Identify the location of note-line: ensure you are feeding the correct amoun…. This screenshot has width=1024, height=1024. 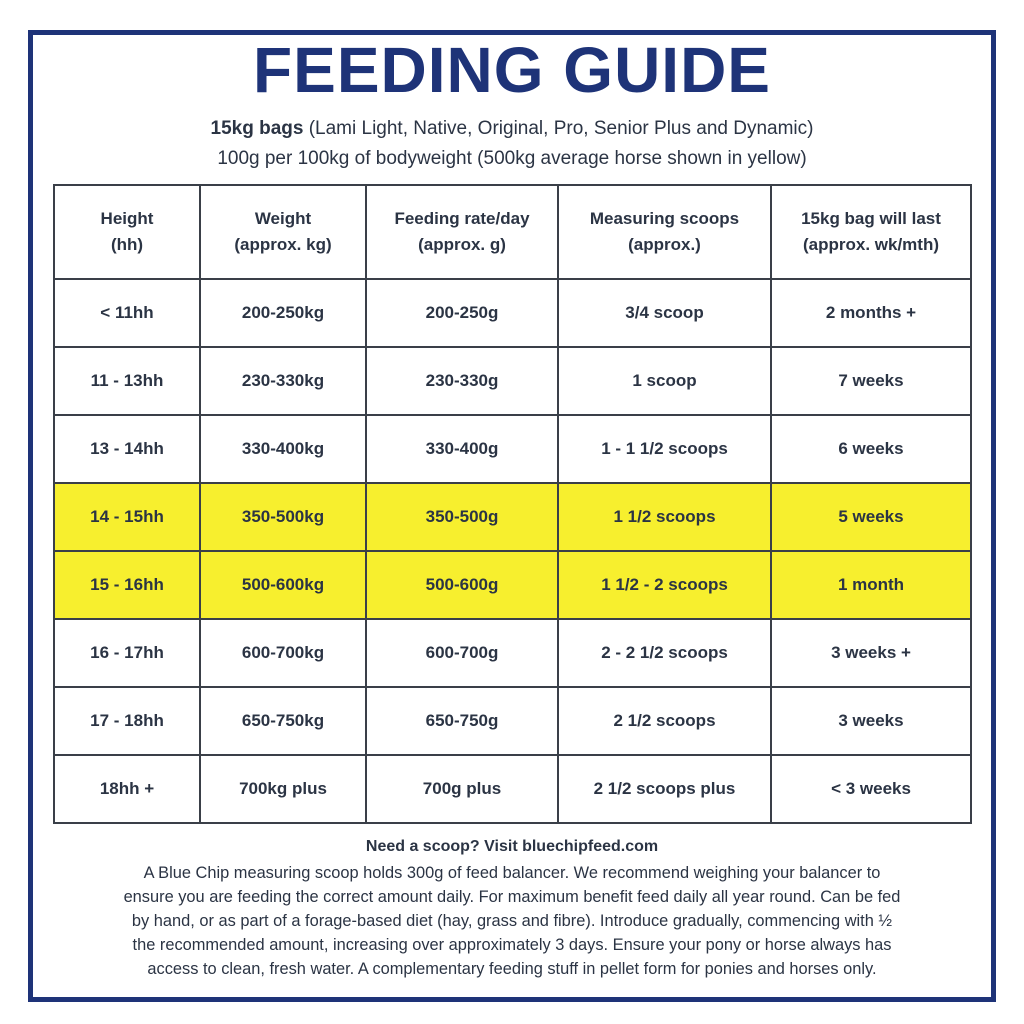
(512, 897).